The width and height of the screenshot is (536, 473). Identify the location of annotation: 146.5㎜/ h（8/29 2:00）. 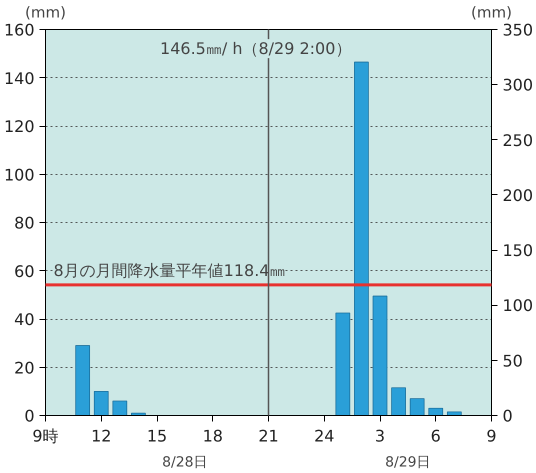
(256, 48).